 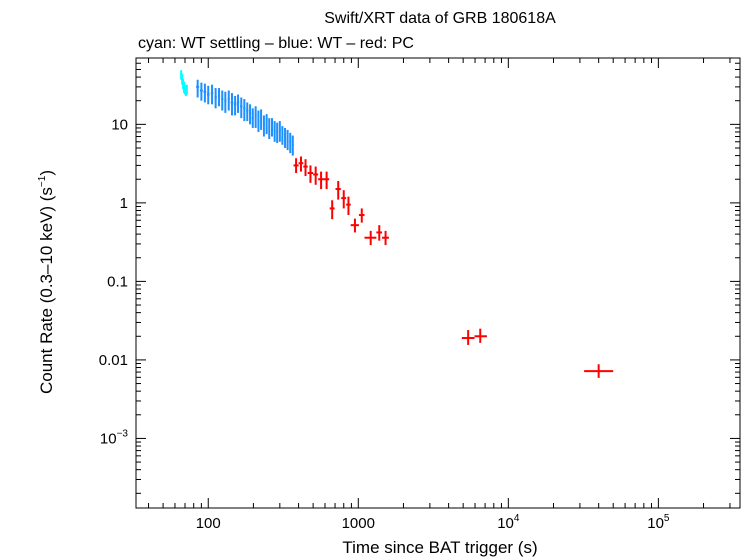 What do you see at coordinates (113, 360) in the screenshot?
I see `y-tick-label: 0.01` at bounding box center [113, 360].